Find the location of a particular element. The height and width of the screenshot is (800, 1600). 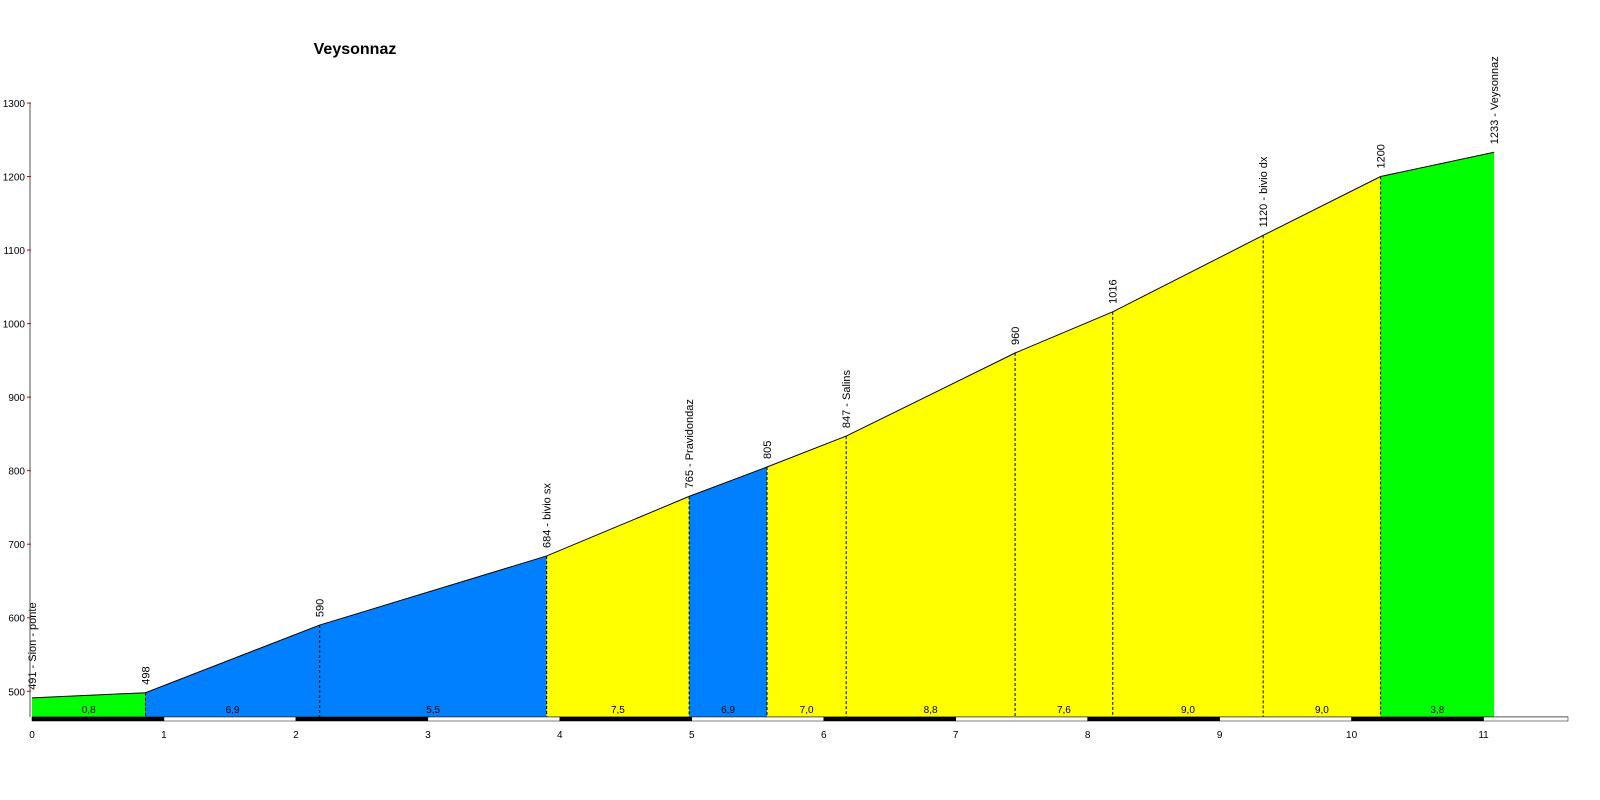

gradient-label: 7,6 is located at coordinates (1064, 710).